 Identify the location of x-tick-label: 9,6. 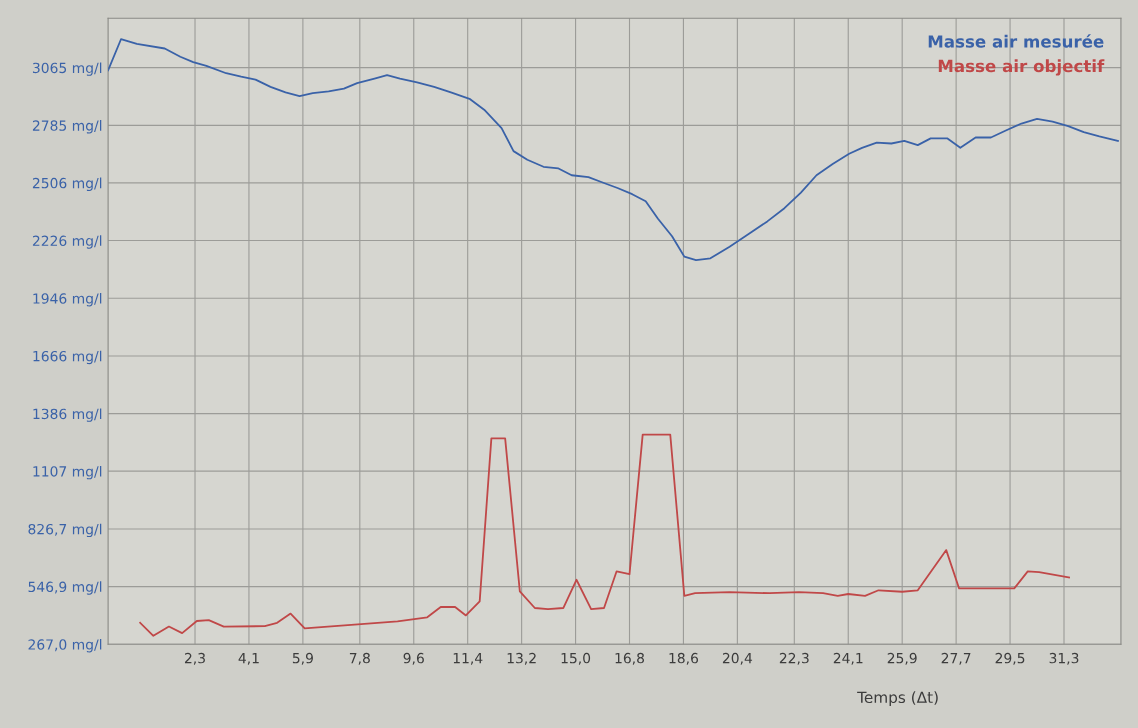
(413, 658).